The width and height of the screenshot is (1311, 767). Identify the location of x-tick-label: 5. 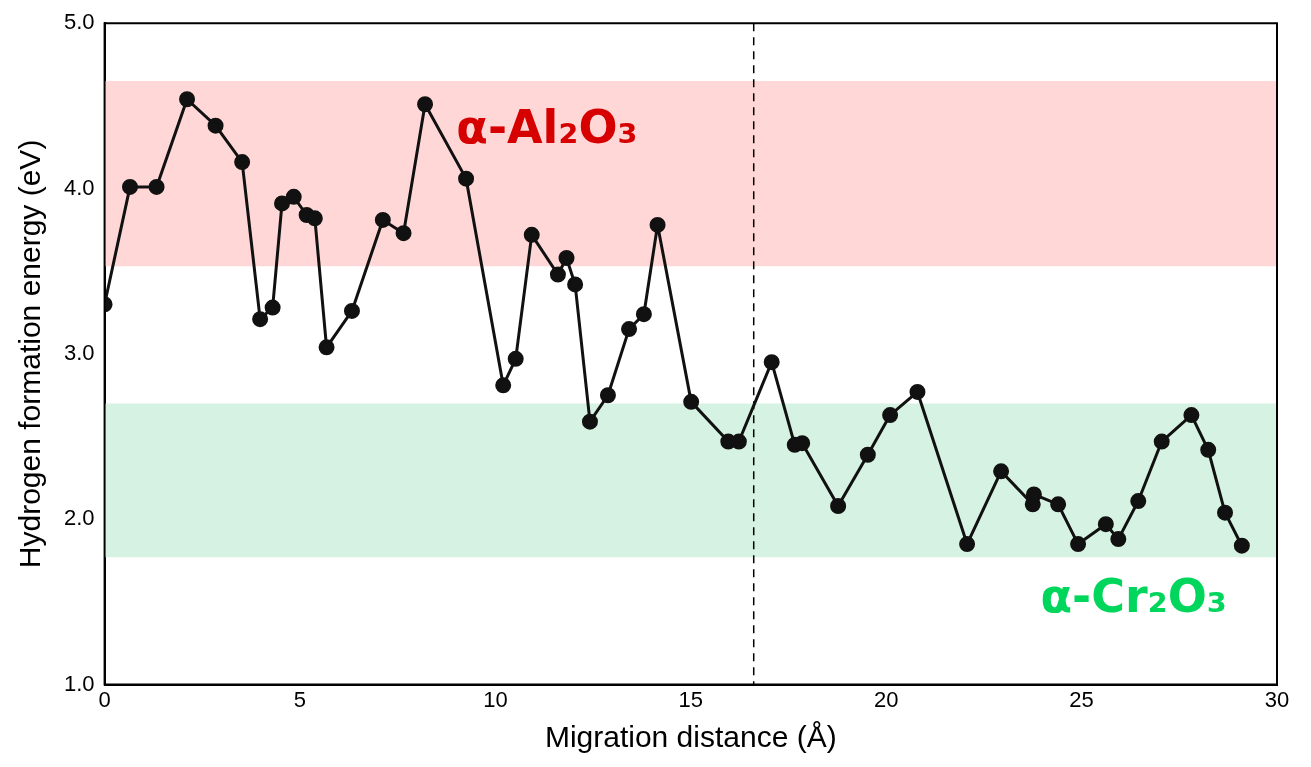
(300, 699).